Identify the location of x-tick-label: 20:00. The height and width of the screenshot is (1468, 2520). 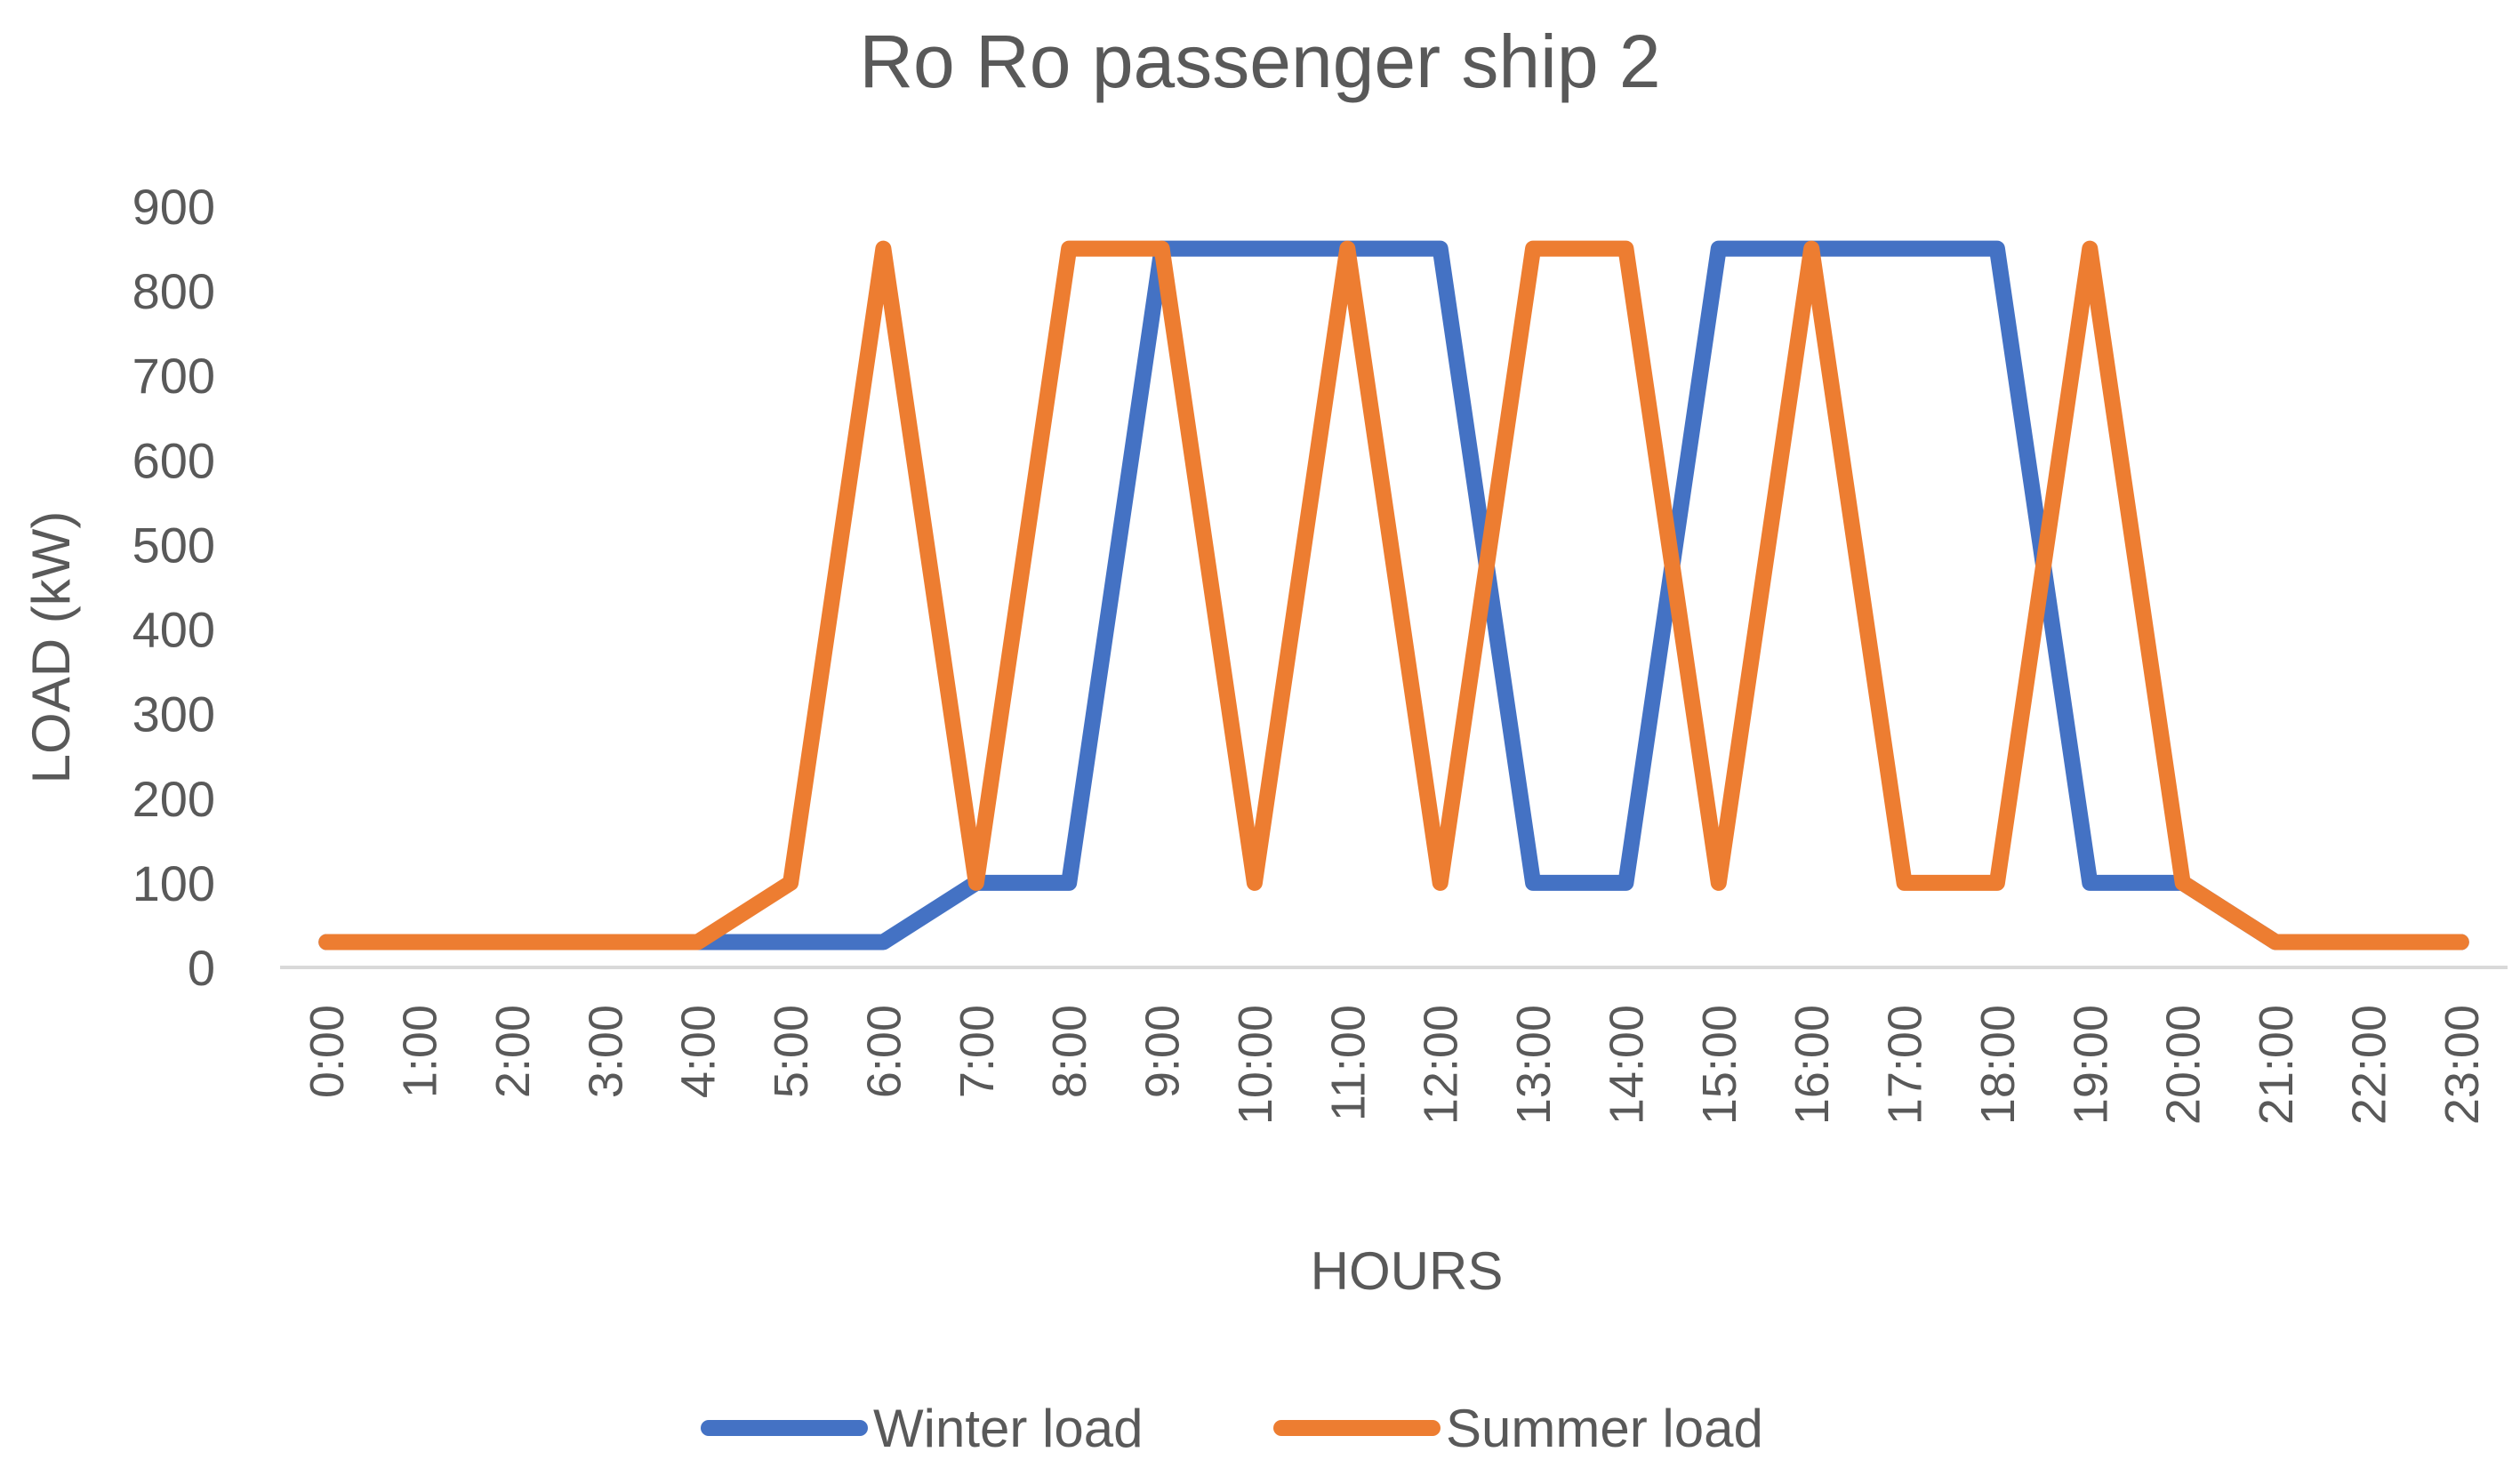
(2184, 1065).